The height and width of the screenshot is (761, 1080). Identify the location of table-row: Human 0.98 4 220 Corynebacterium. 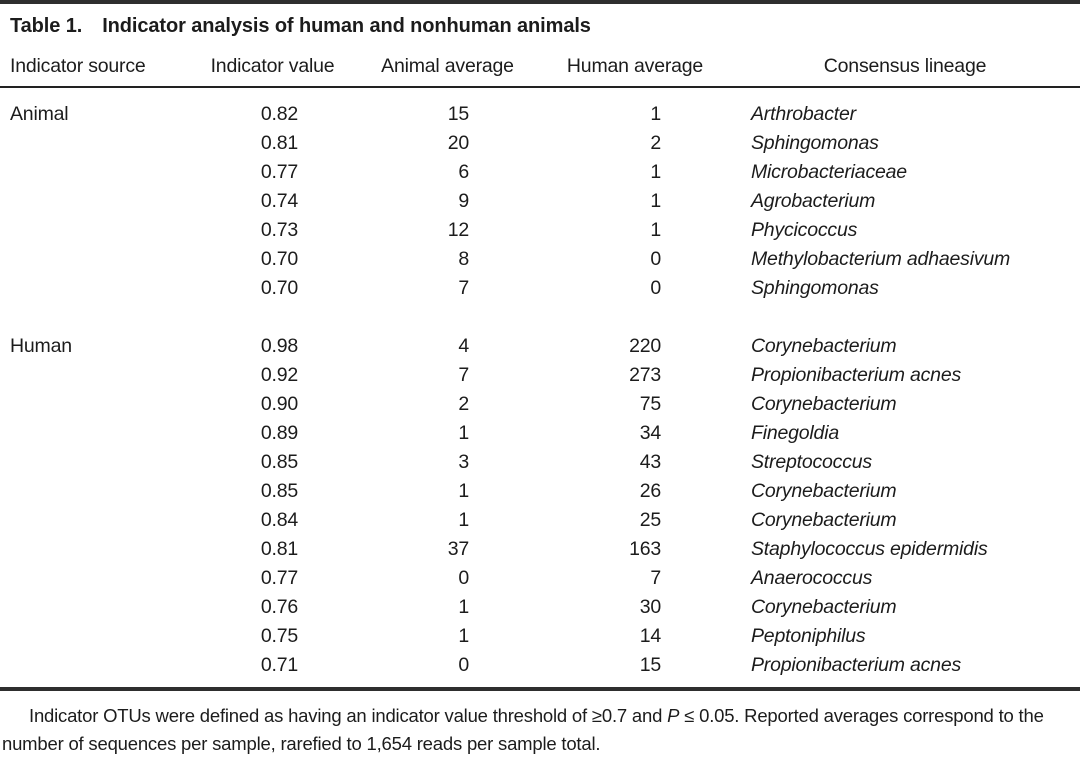
(540, 346).